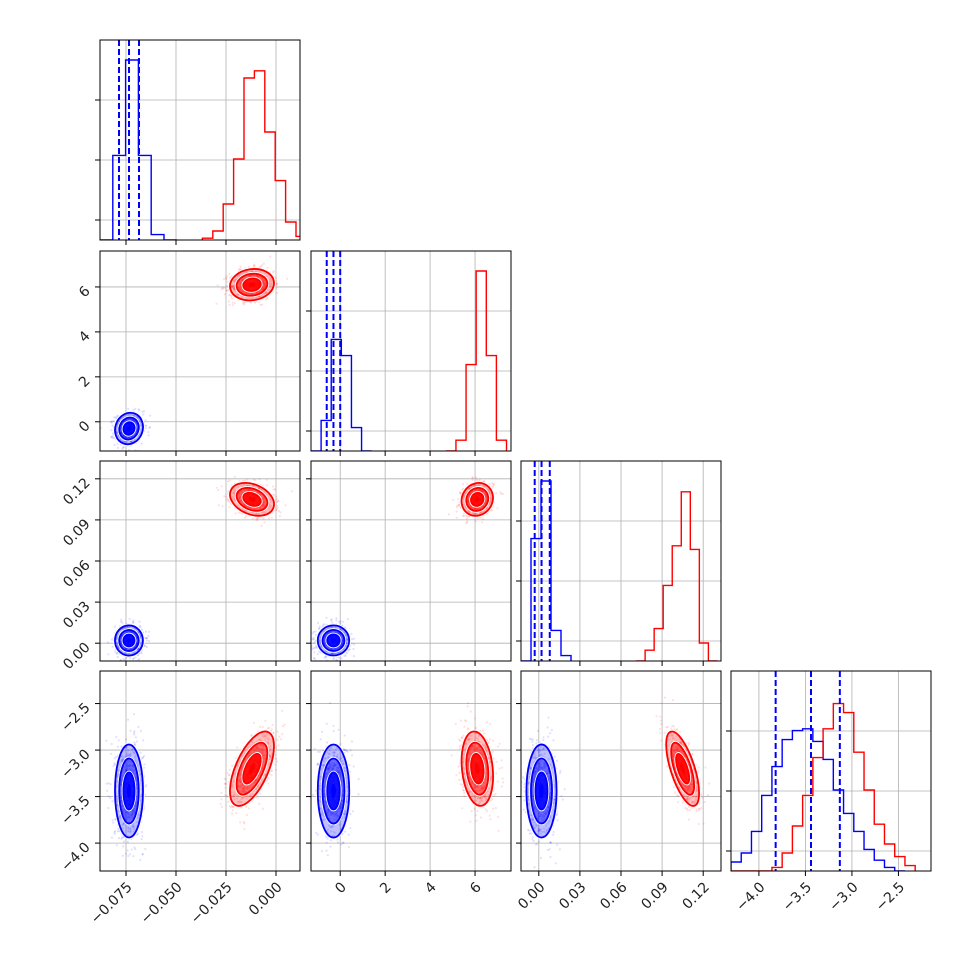 This screenshot has width=970, height=970. I want to click on x-tick-label: −0.075, so click(112, 903).